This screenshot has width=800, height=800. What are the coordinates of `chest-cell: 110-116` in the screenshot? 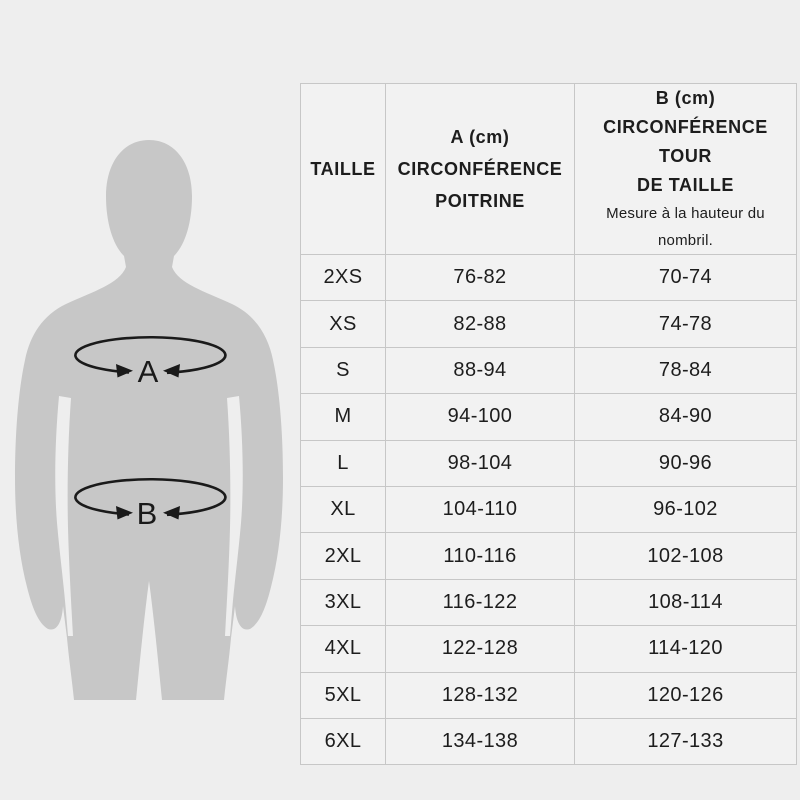 It's located at (480, 556).